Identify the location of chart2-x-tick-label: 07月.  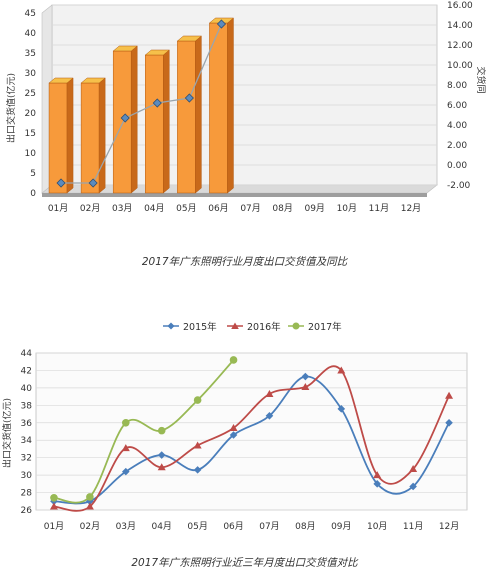
(269, 526).